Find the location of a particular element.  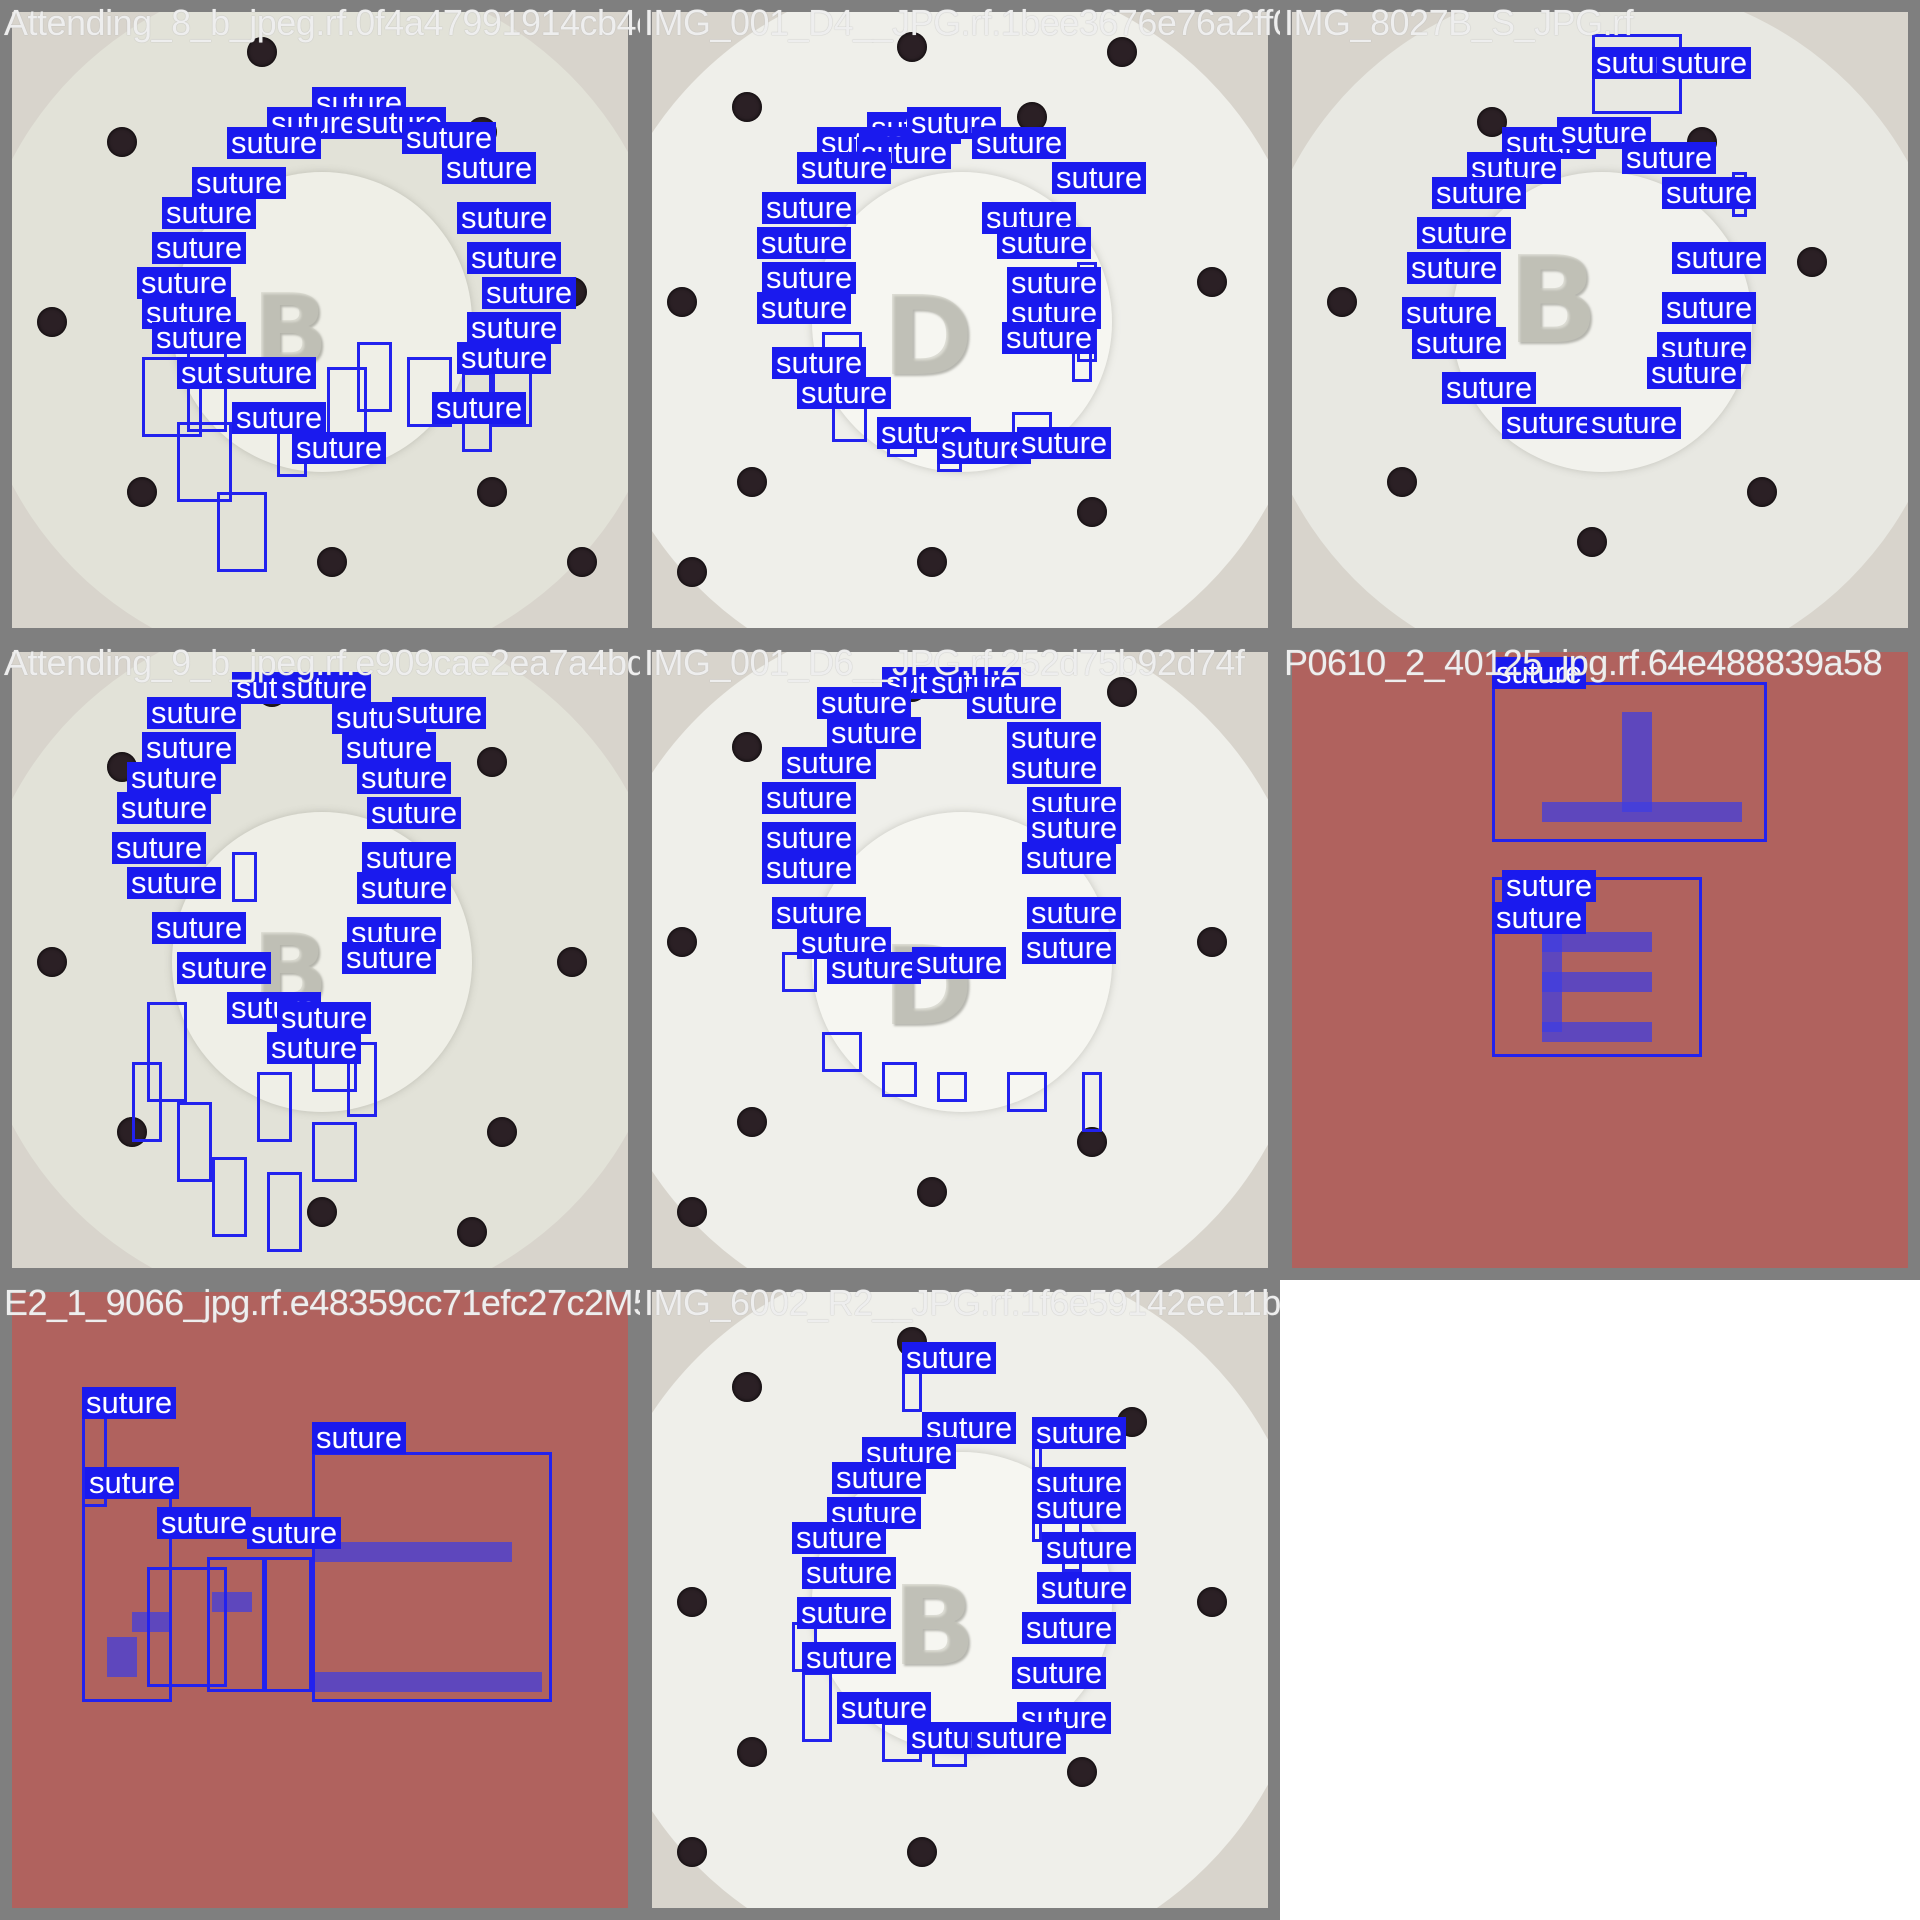

tile-photo: suture suture suture suture suture is located at coordinates (320, 1600).